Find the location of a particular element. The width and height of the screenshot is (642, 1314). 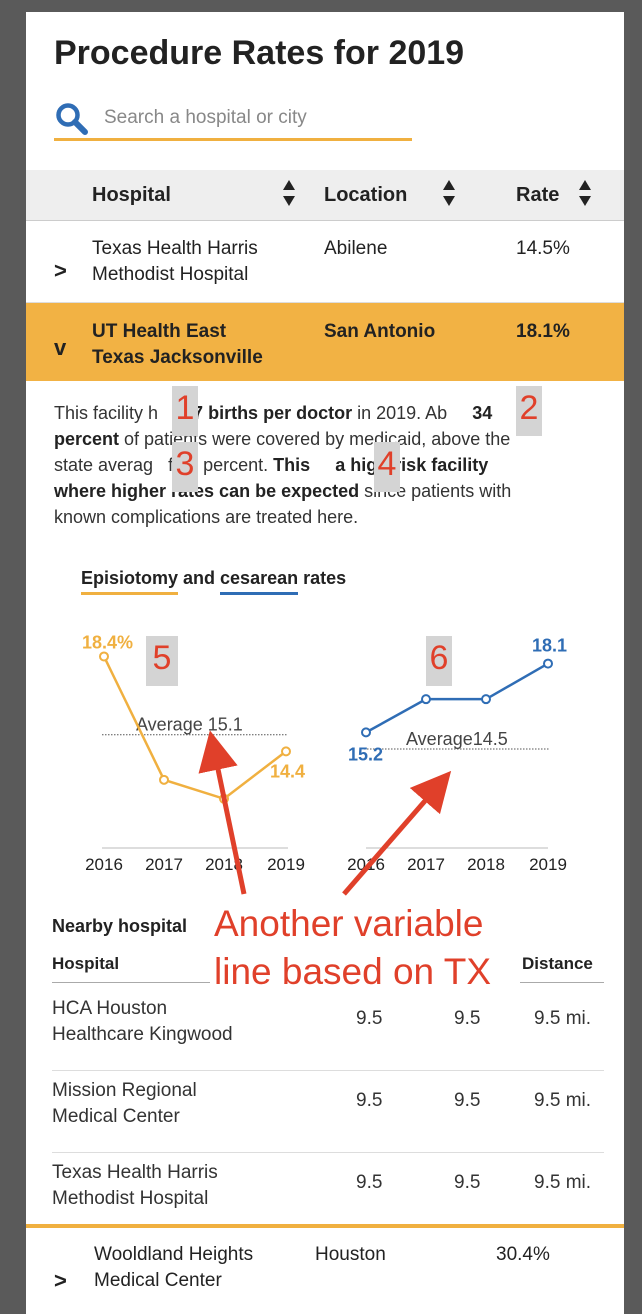

column-header-hospital: Hospital is located at coordinates (131, 195).